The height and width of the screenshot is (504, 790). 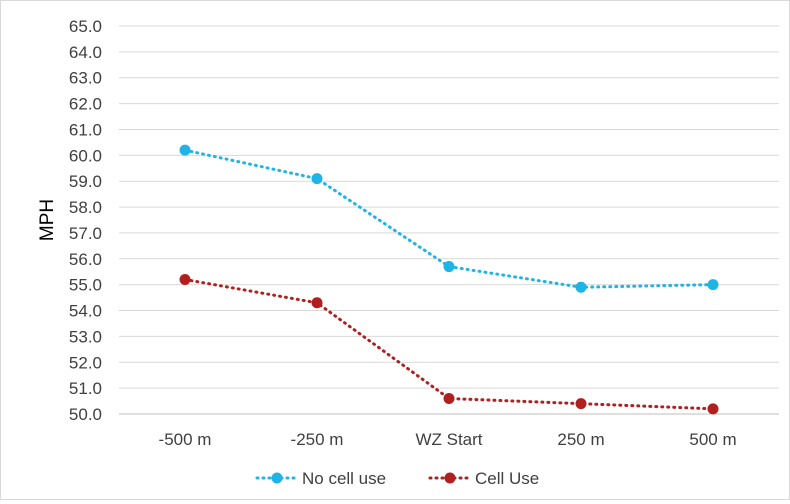 I want to click on y-tick-label: 56.0, so click(x=85, y=259).